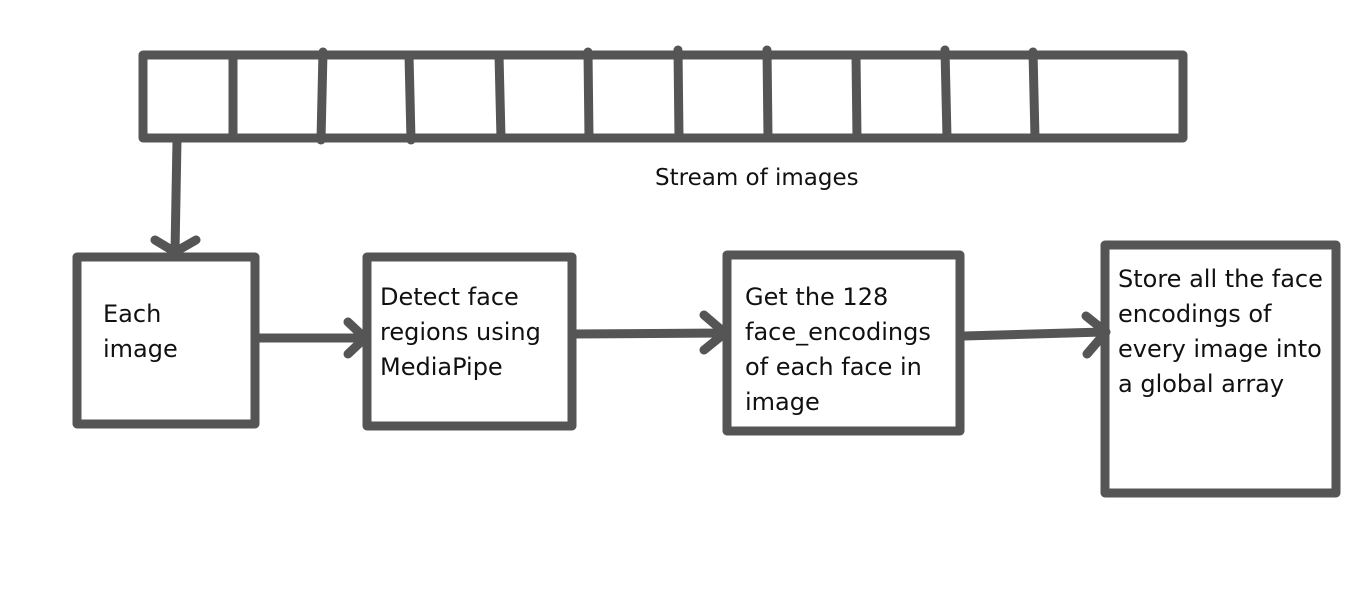 Image resolution: width=1350 pixels, height=589 pixels. What do you see at coordinates (817, 297) in the screenshot?
I see `node-line: Get the 128` at bounding box center [817, 297].